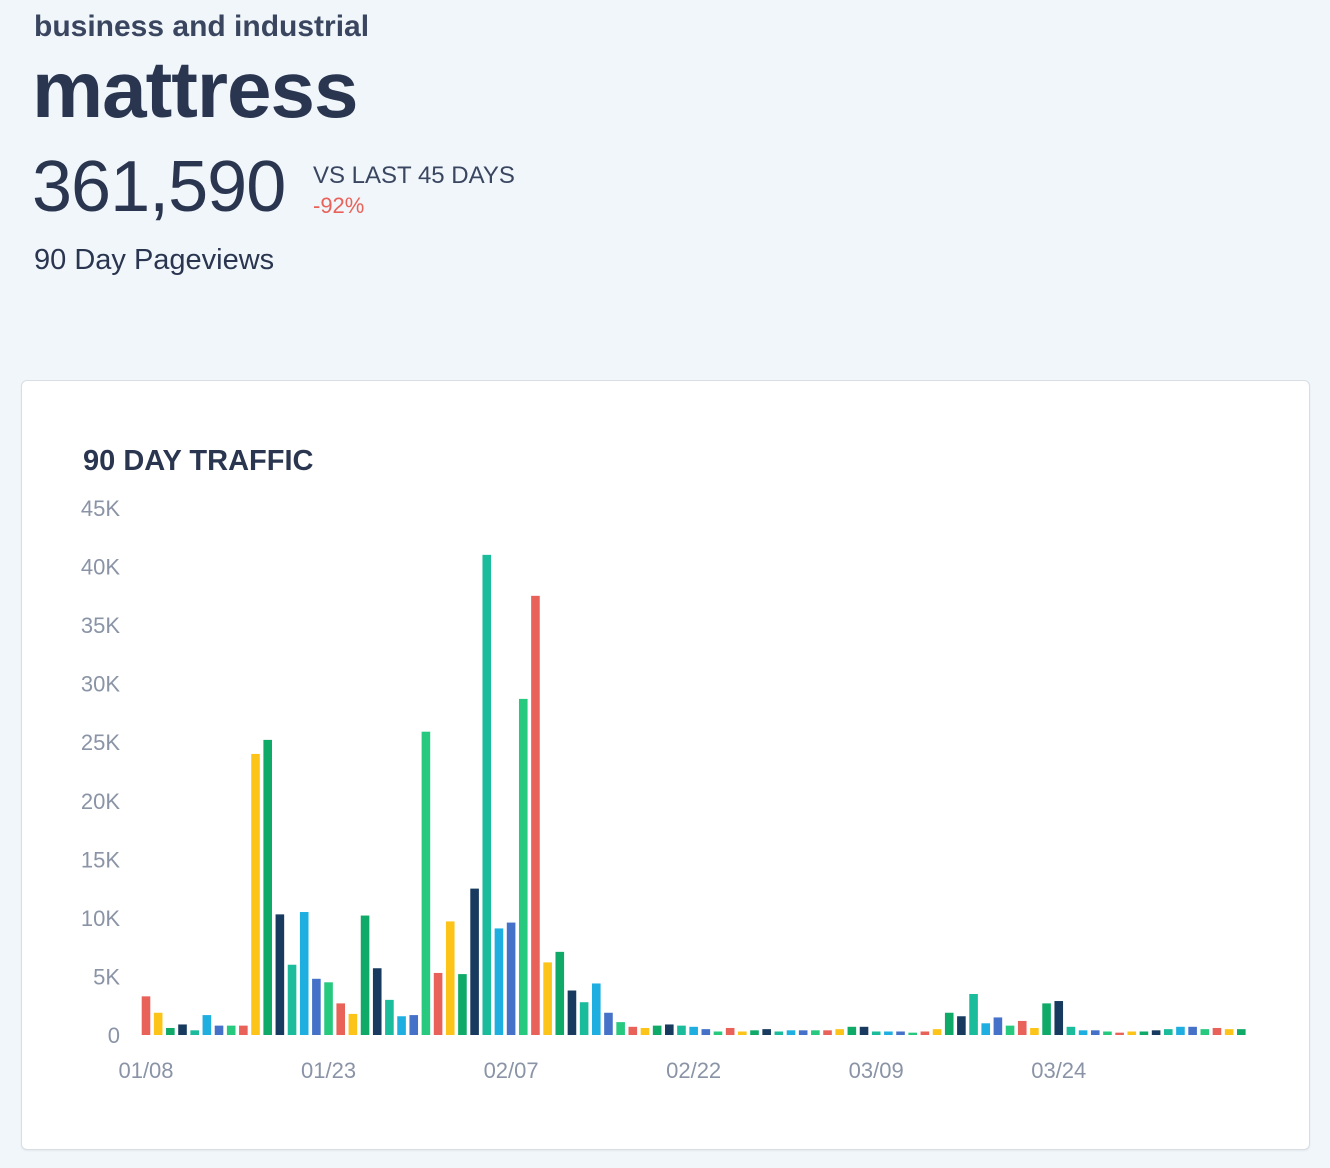 The image size is (1330, 1168). I want to click on y-tick-label: 25K, so click(100, 742).